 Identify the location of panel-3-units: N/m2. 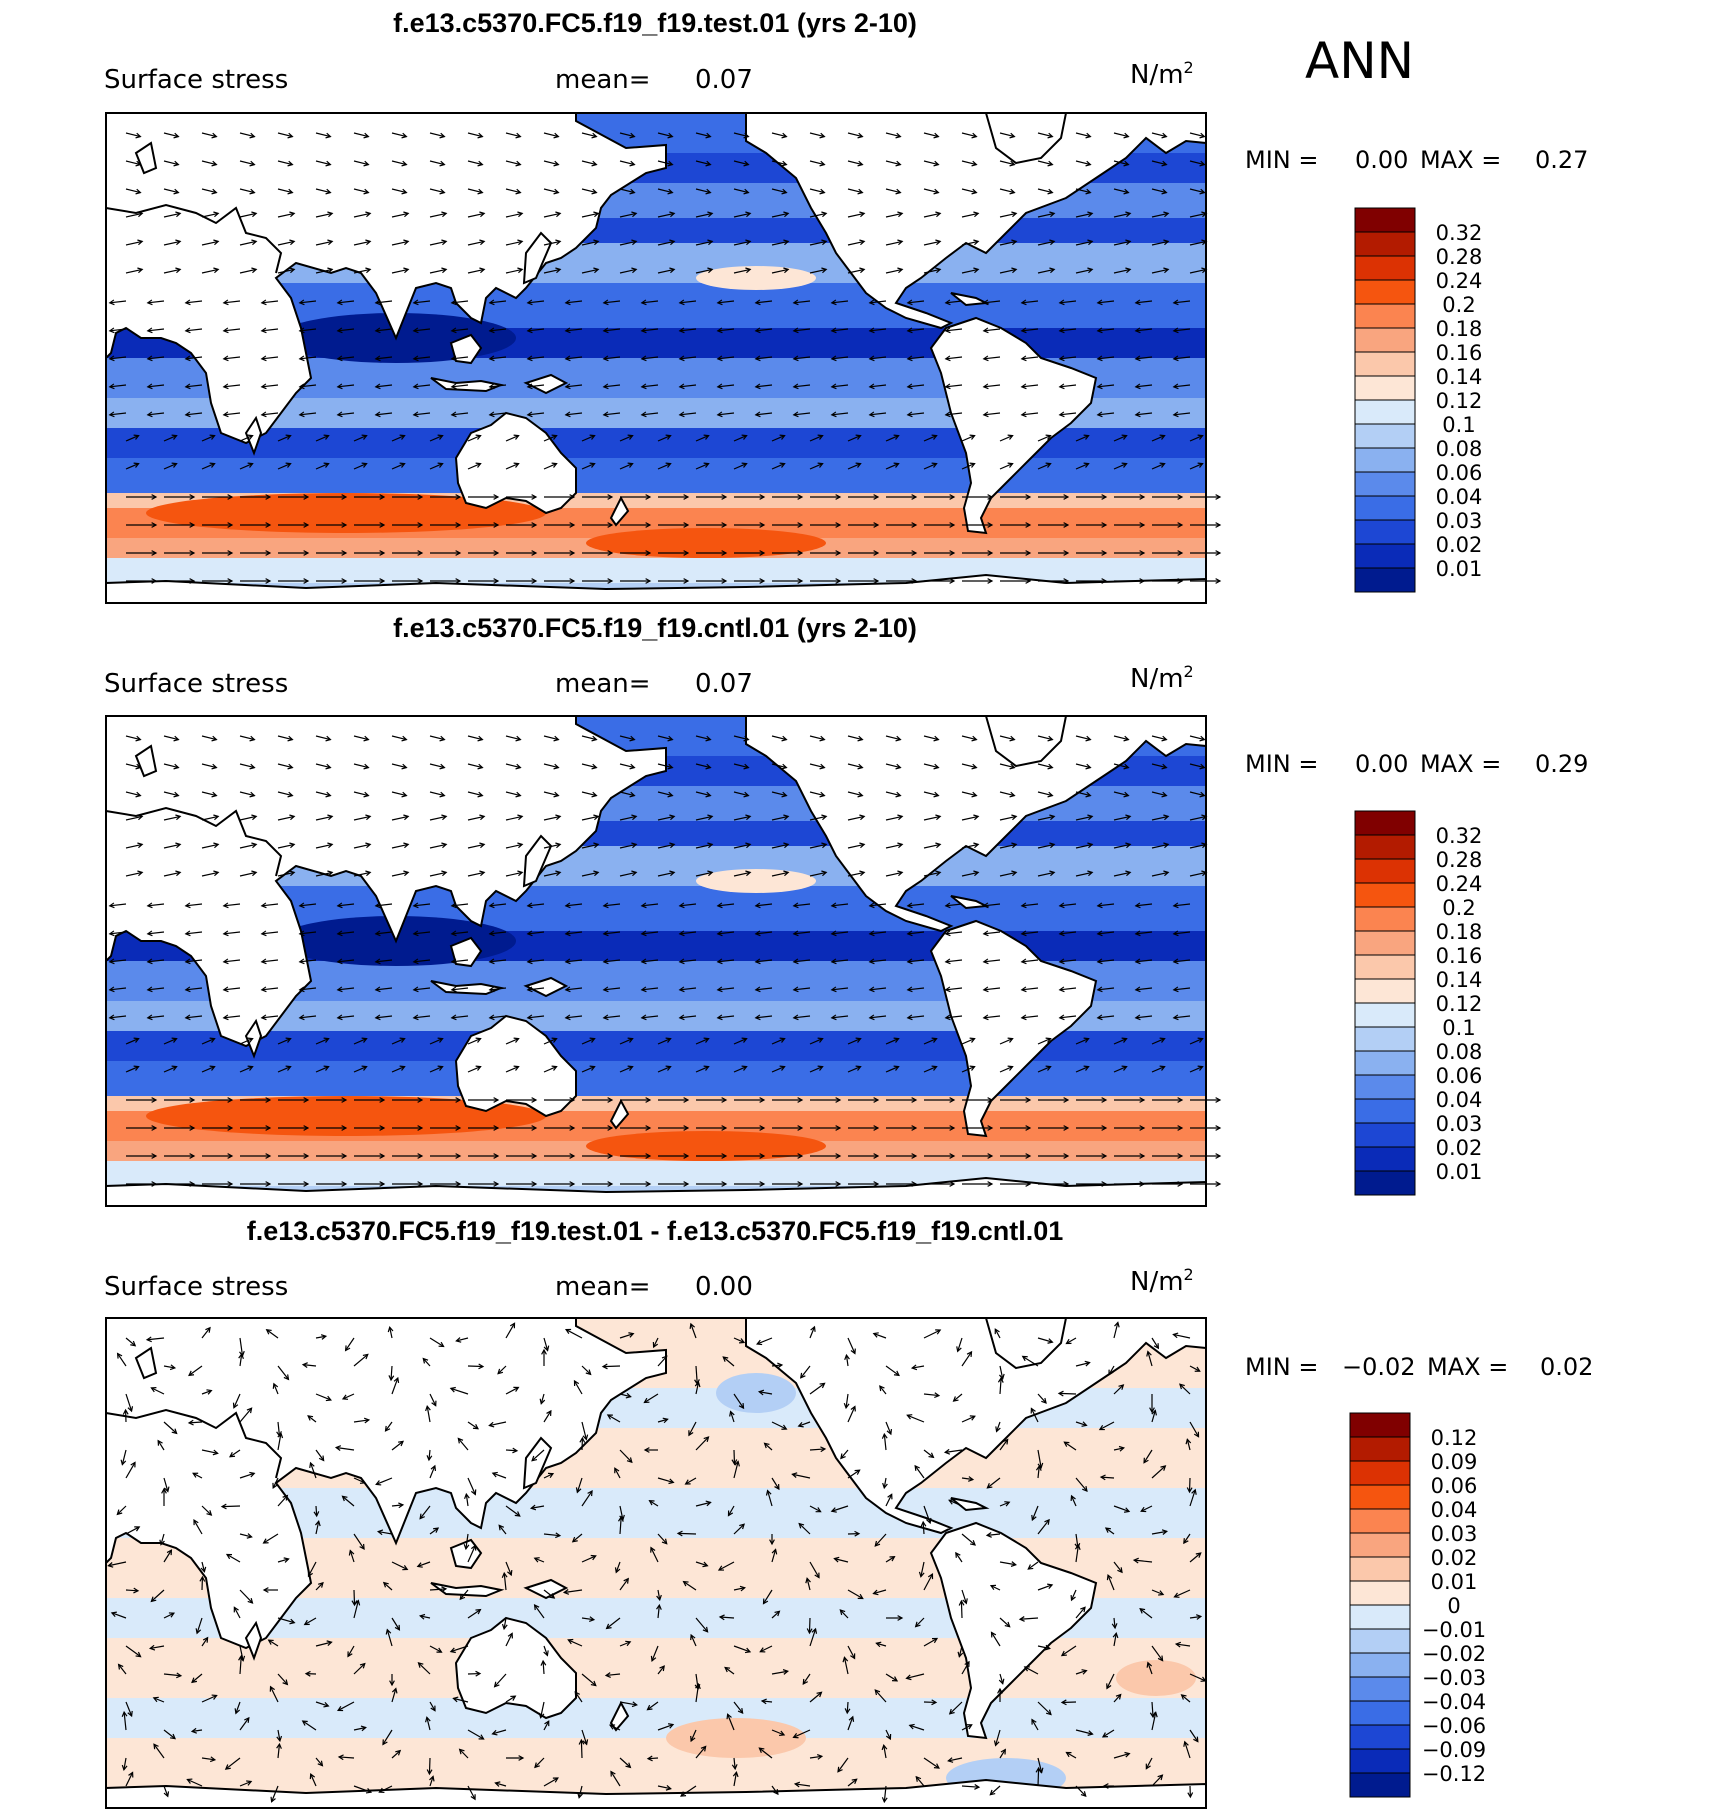
(1162, 1281).